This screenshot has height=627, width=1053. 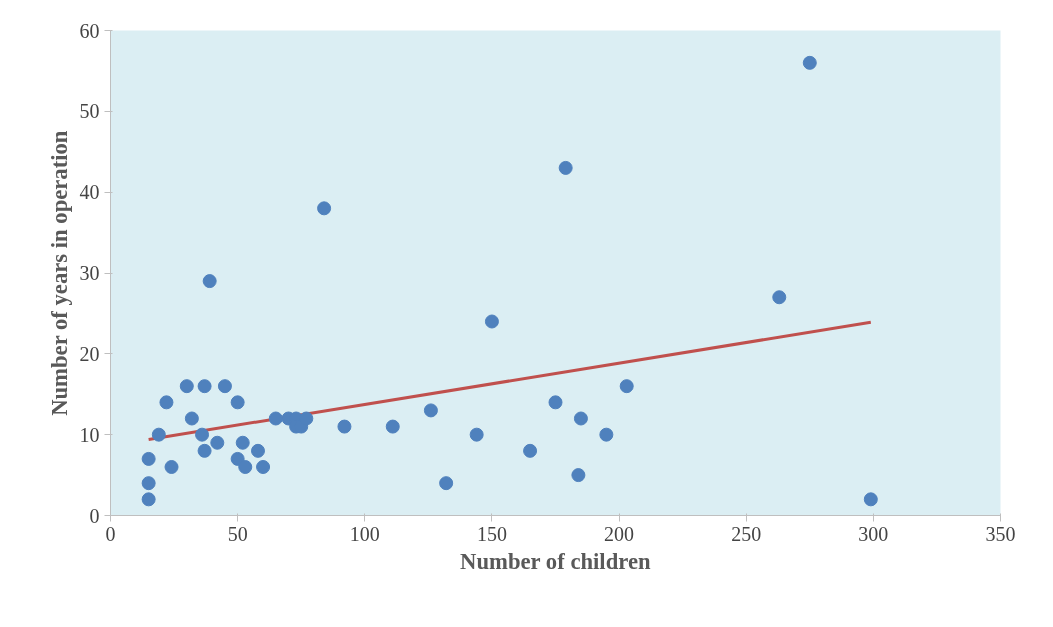 What do you see at coordinates (89, 30) in the screenshot?
I see `y-tick-label: 60` at bounding box center [89, 30].